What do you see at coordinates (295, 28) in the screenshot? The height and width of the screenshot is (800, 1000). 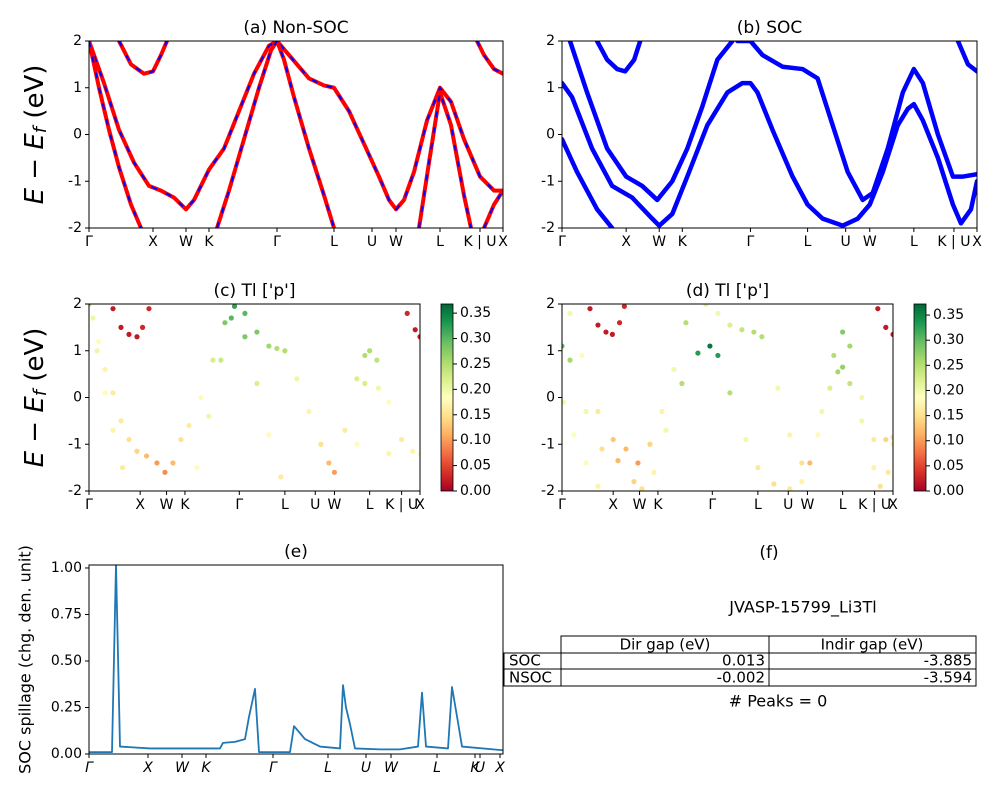 I see `panel-title: (a) Non-SOC` at bounding box center [295, 28].